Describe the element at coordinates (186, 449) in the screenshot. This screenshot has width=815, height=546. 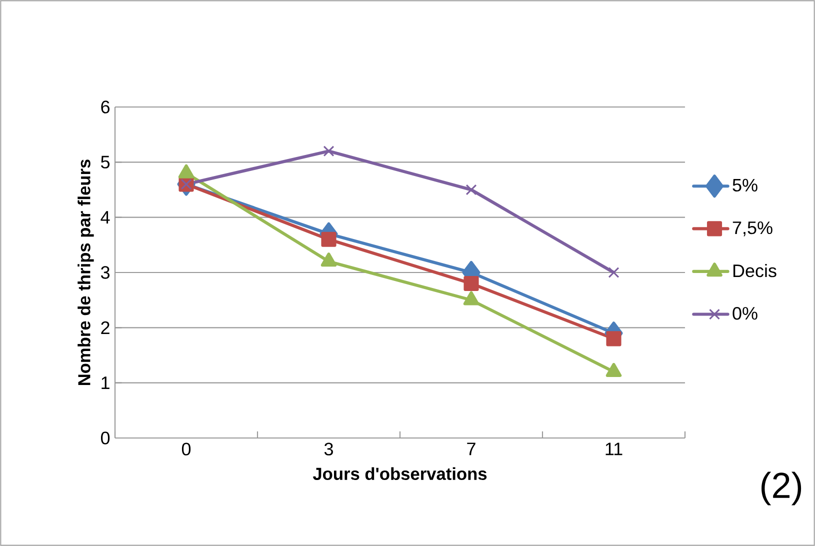
I see `x-tick-label: 0` at that location.